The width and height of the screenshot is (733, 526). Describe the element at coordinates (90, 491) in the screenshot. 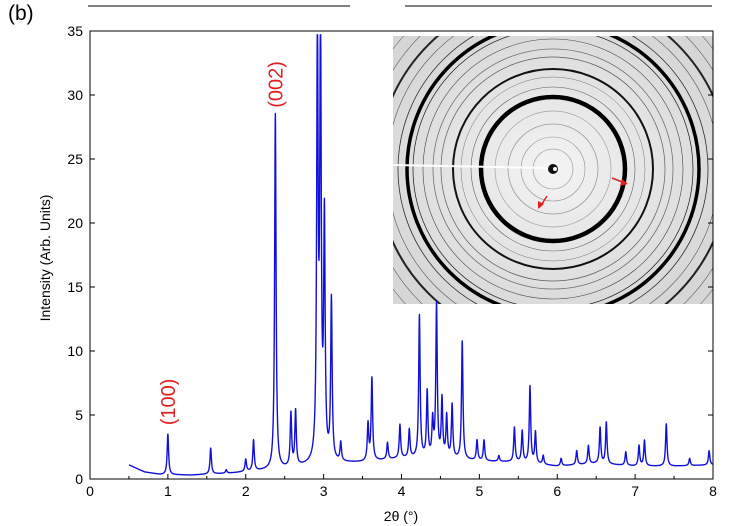

I see `x-tick-label: 0` at that location.